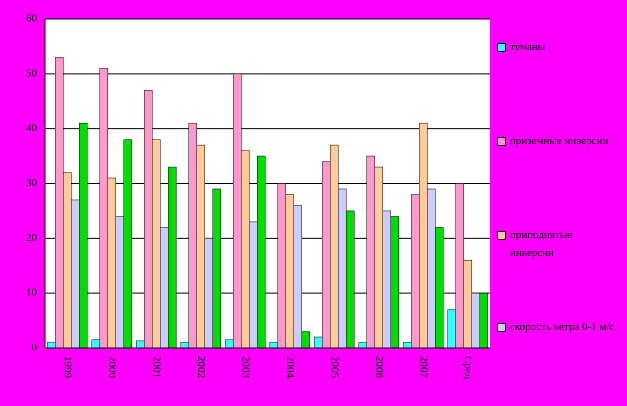 The height and width of the screenshot is (406, 627). What do you see at coordinates (32, 19) in the screenshot?
I see `y-tick-label: 60` at bounding box center [32, 19].